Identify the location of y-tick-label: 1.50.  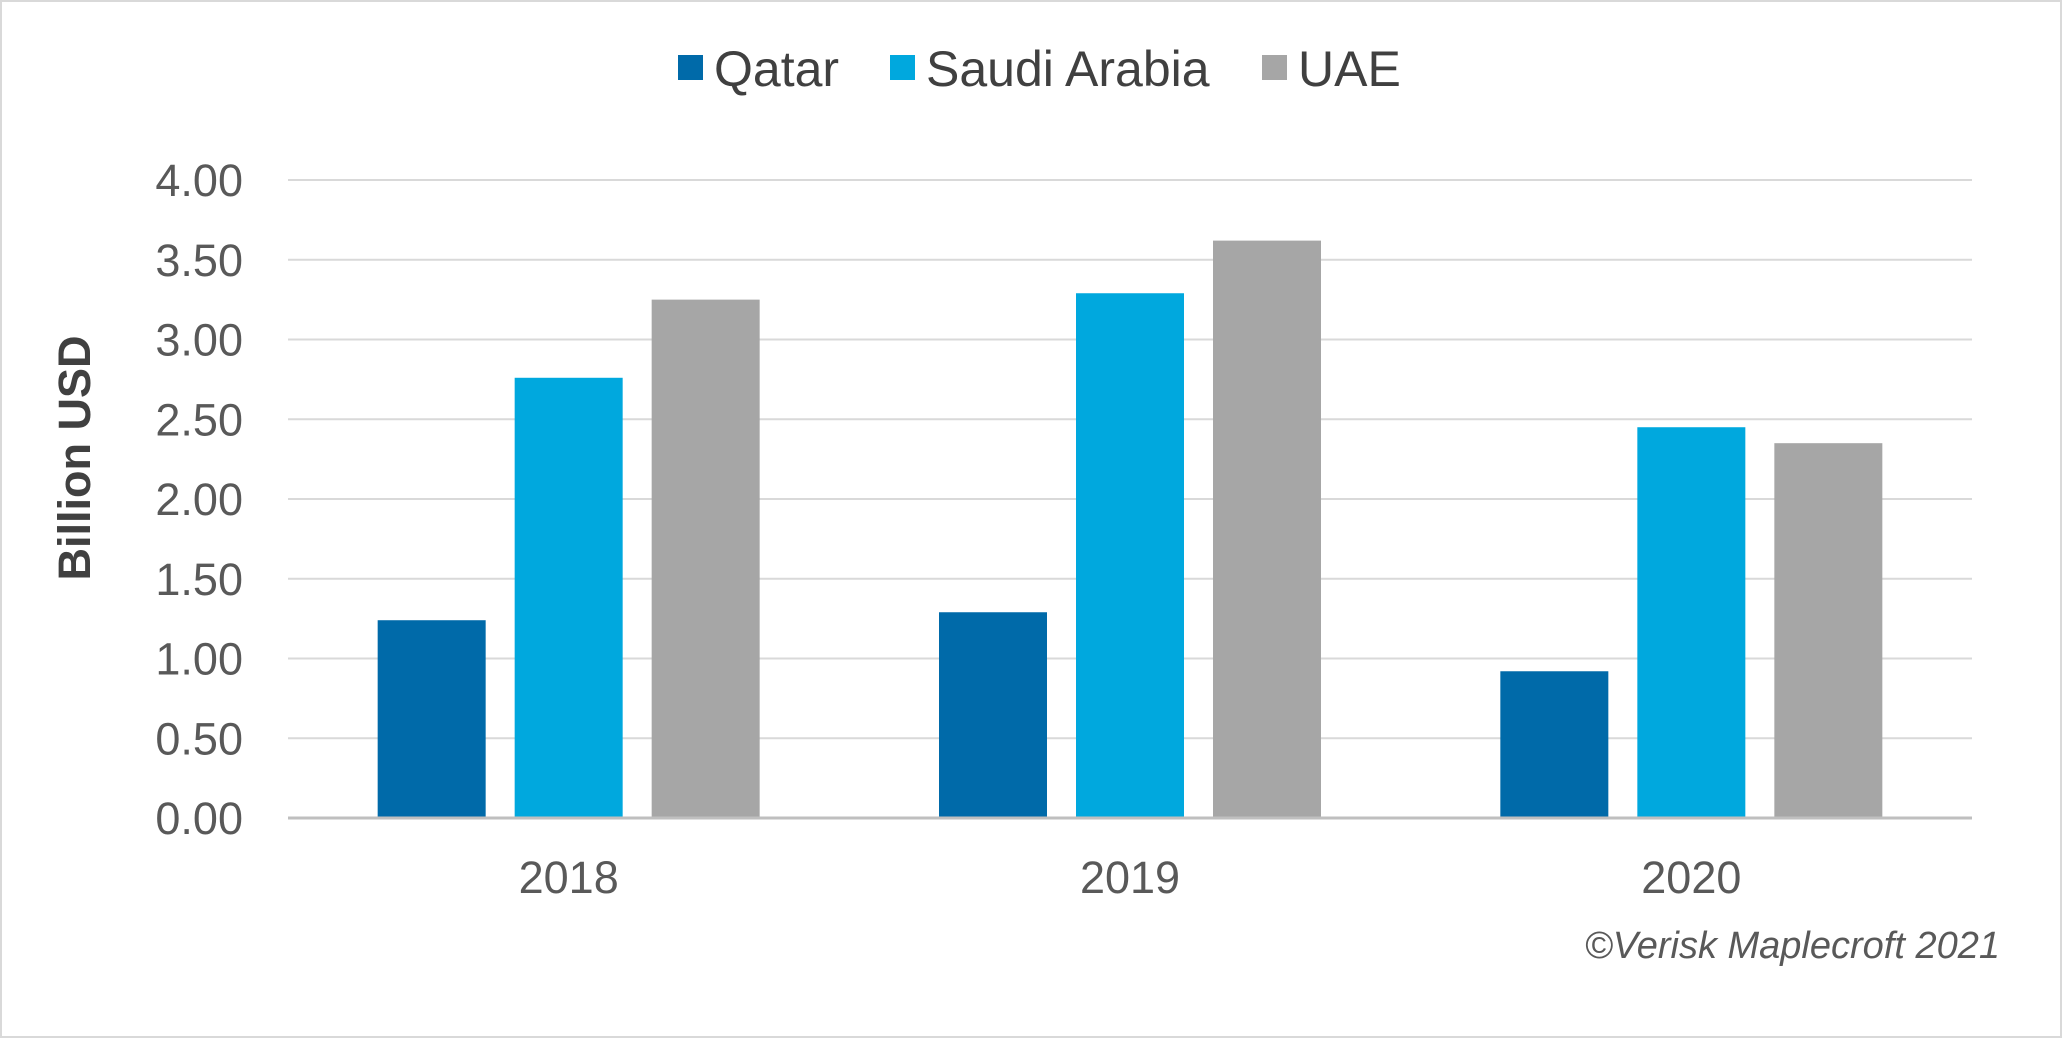
(199, 579).